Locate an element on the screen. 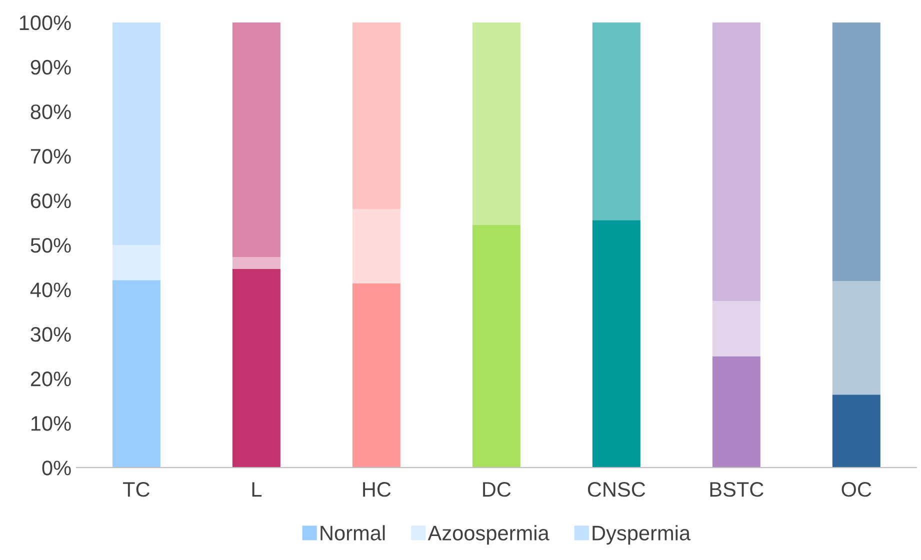 Image resolution: width=921 pixels, height=560 pixels. legend-label: Azoospermia is located at coordinates (489, 535).